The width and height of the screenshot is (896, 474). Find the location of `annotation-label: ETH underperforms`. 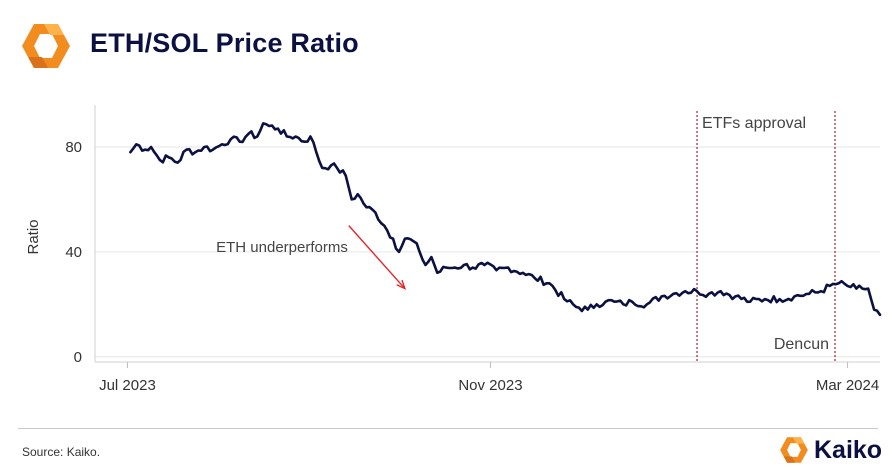

annotation-label: ETH underperforms is located at coordinates (282, 247).